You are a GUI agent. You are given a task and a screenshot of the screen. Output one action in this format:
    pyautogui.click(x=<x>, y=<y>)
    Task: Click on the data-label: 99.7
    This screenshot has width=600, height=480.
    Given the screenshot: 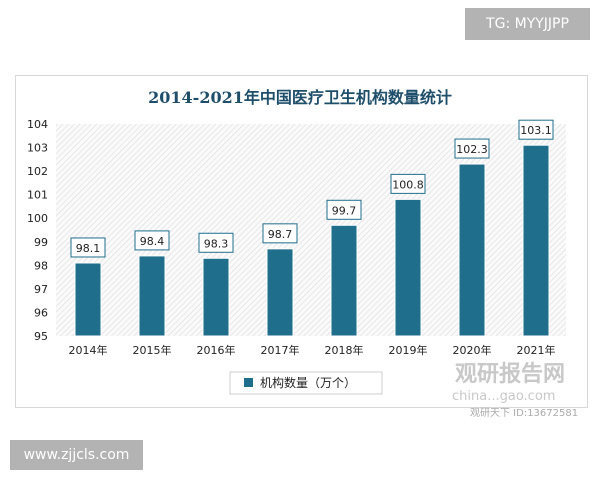 What is the action you would take?
    pyautogui.click(x=344, y=210)
    